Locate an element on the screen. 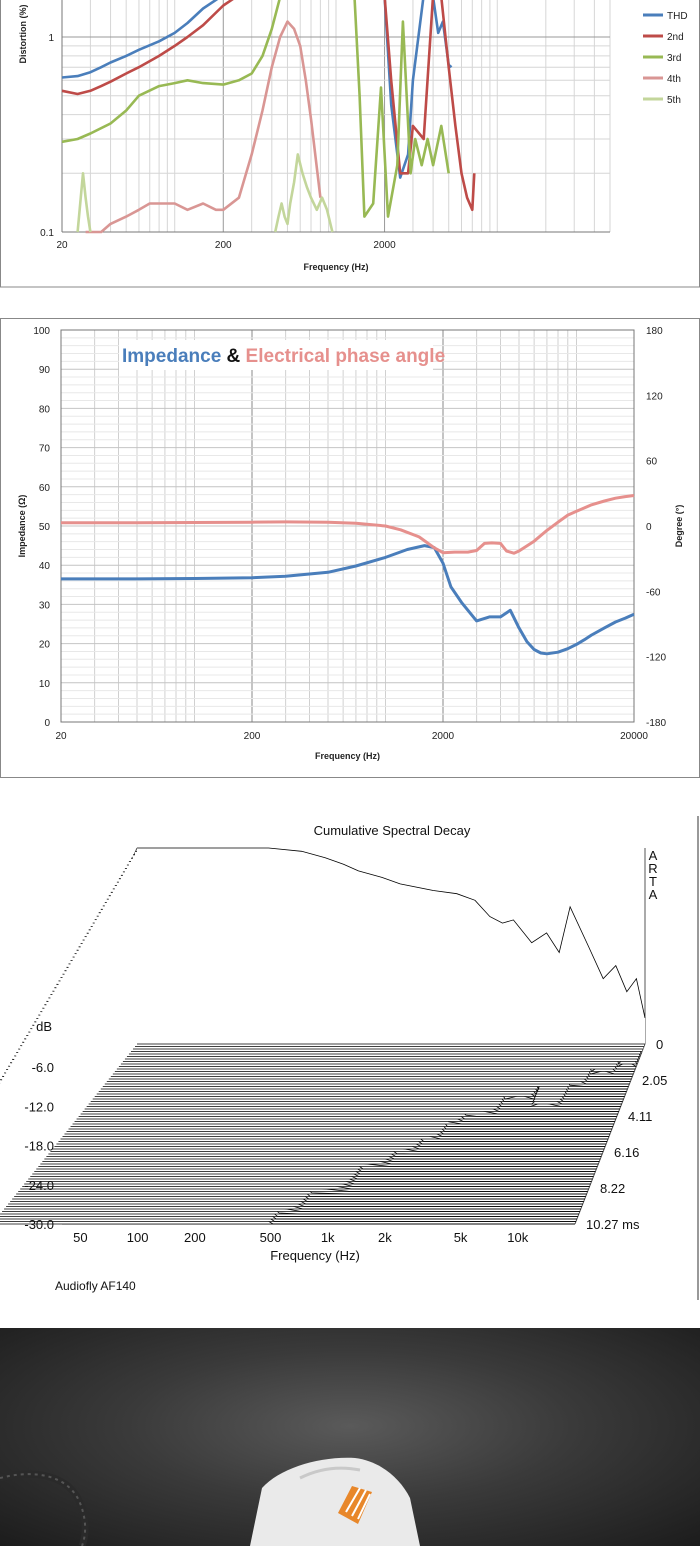  csd-slice-line is located at coordinates (391, 932).